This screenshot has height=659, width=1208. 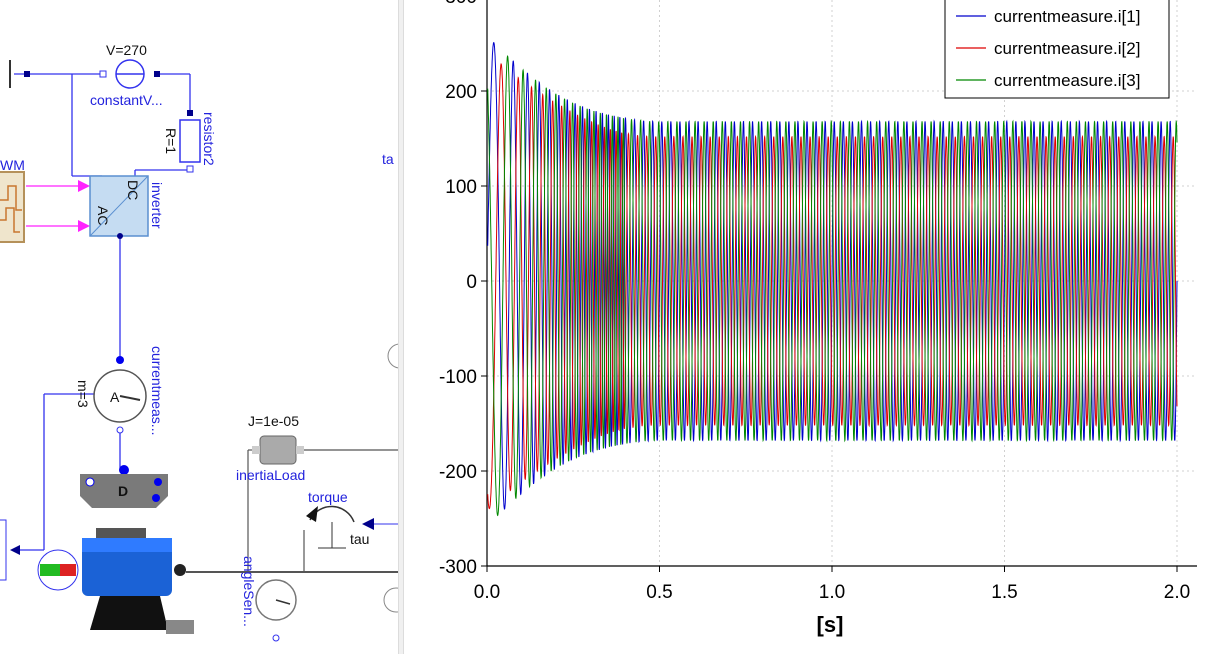 I want to click on legend-label: currentmeasure.i[2], so click(x=1067, y=48).